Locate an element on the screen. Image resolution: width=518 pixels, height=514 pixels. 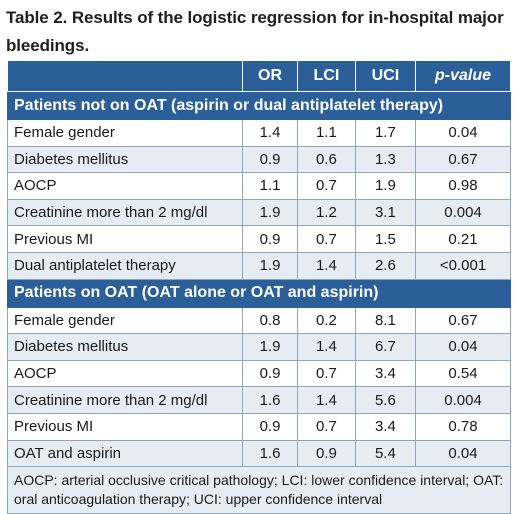
table-row: AOCP 0.9 0.7 3.4 0.54 is located at coordinates (259, 373).